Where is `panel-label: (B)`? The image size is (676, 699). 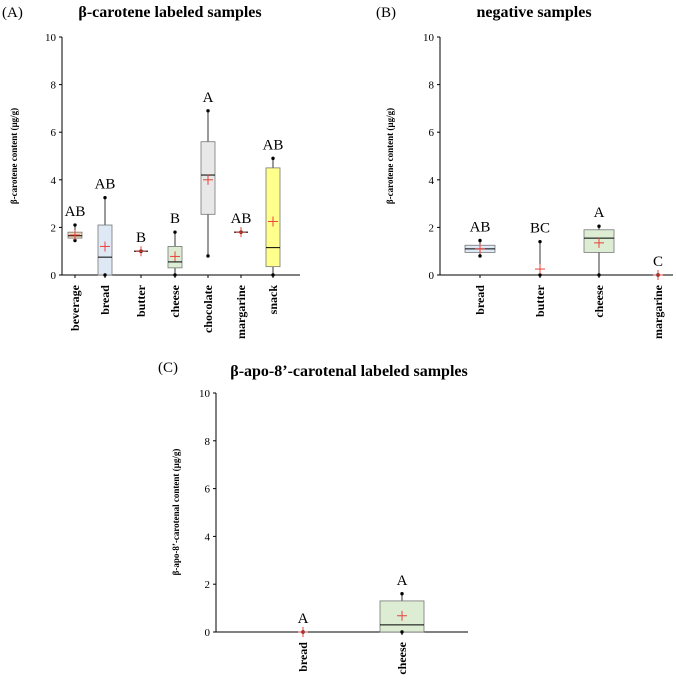 panel-label: (B) is located at coordinates (386, 13).